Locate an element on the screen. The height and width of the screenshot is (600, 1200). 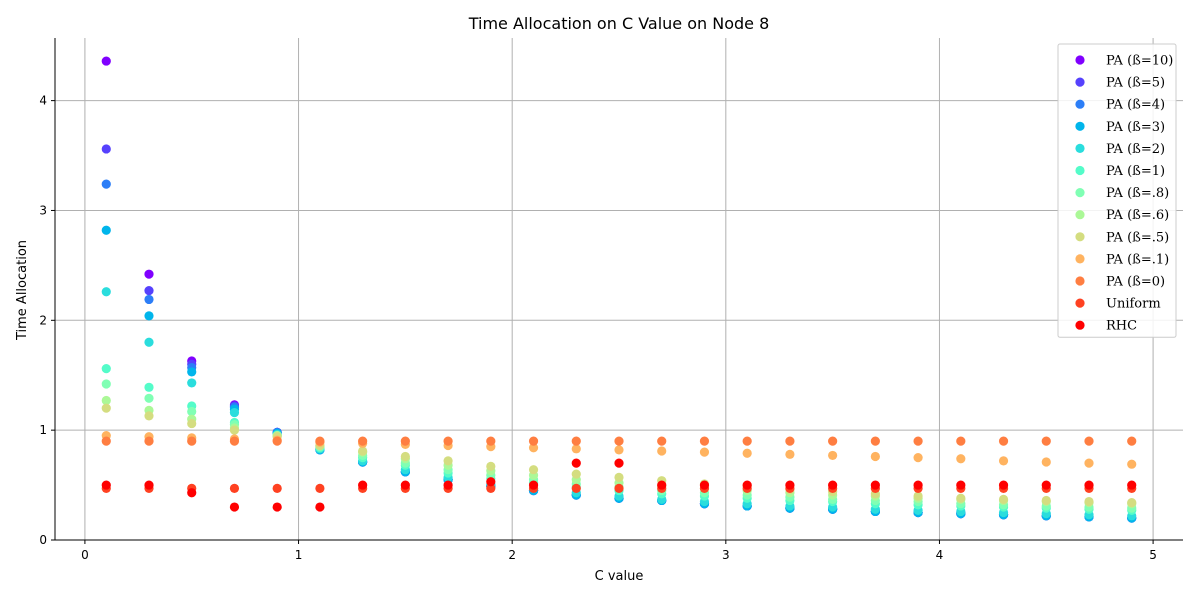
x-axis-label: C value is located at coordinates (619, 576).